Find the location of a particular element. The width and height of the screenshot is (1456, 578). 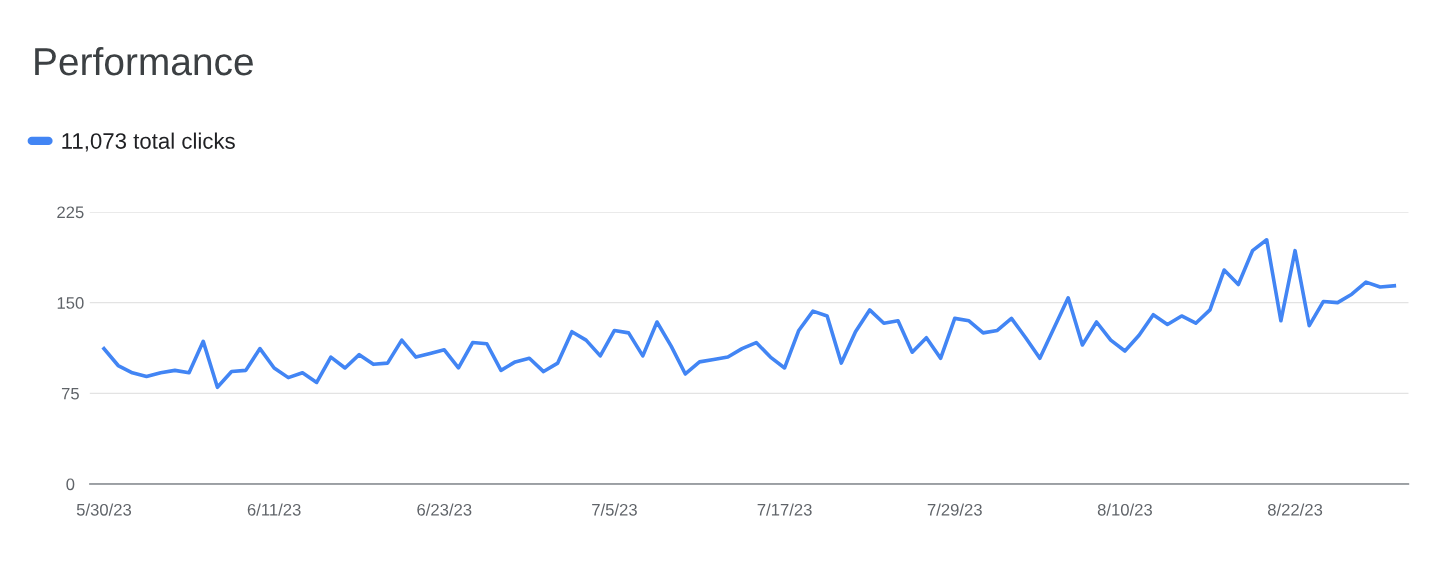

x-tick-label: 6/11/23 is located at coordinates (274, 509).